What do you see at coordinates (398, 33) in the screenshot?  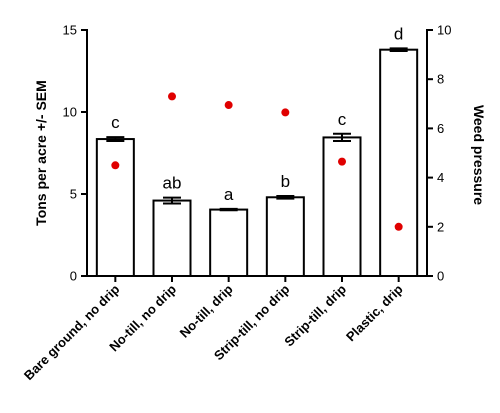 I see `significance-letter: d` at bounding box center [398, 33].